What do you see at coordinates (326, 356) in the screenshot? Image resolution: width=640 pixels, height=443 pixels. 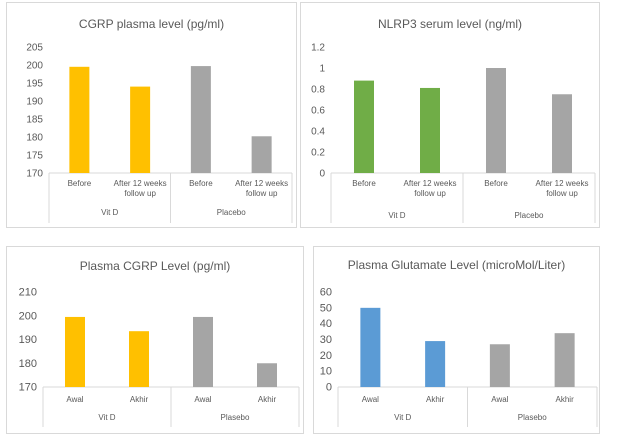 I see `y-tick-label: 20` at bounding box center [326, 356].